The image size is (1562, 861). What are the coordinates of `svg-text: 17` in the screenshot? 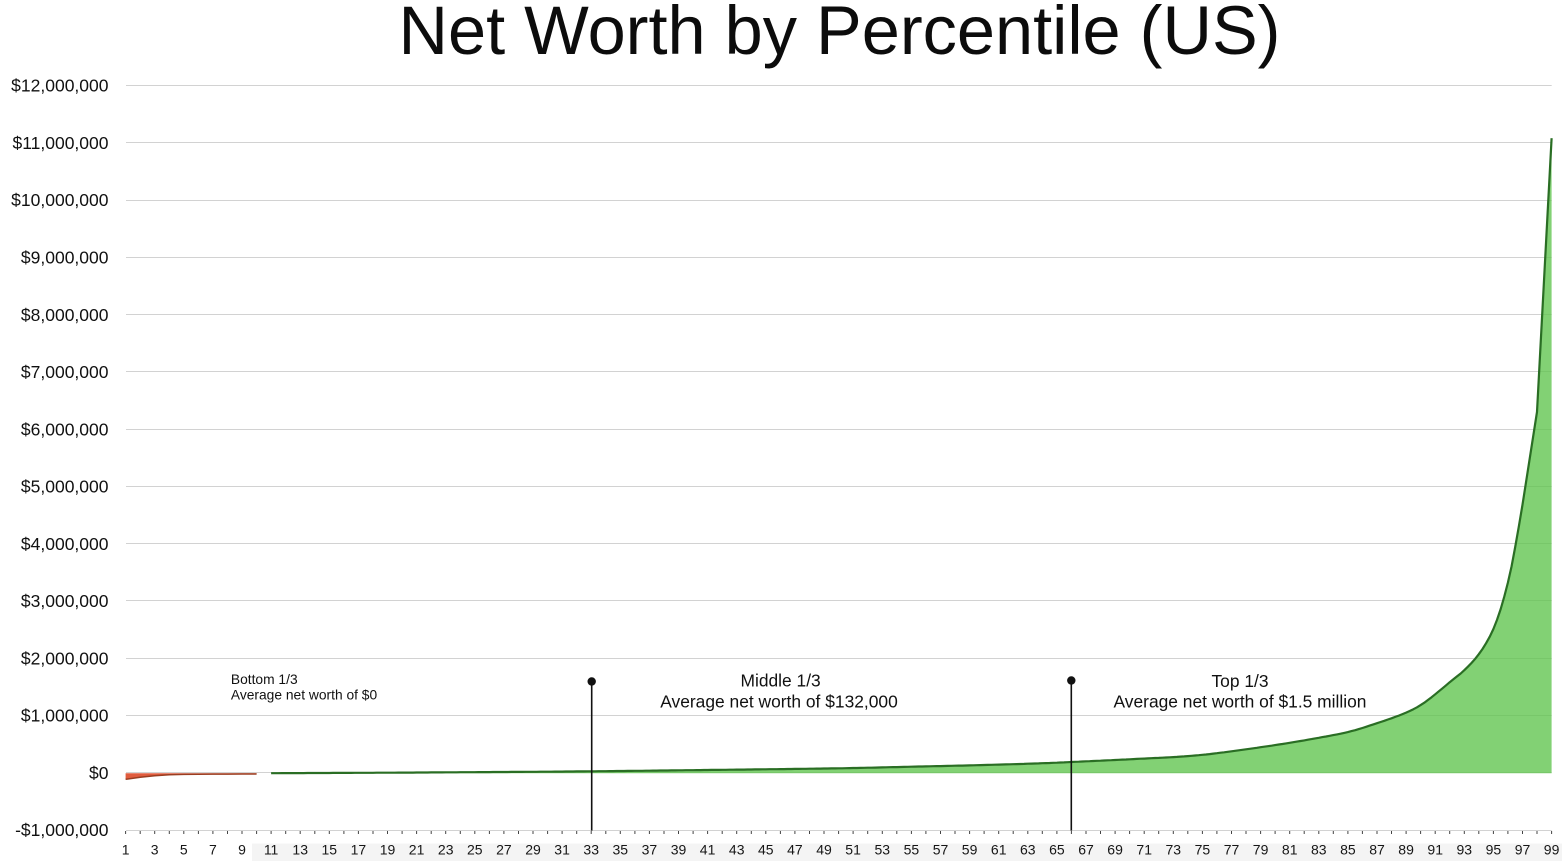 It's located at (359, 850).